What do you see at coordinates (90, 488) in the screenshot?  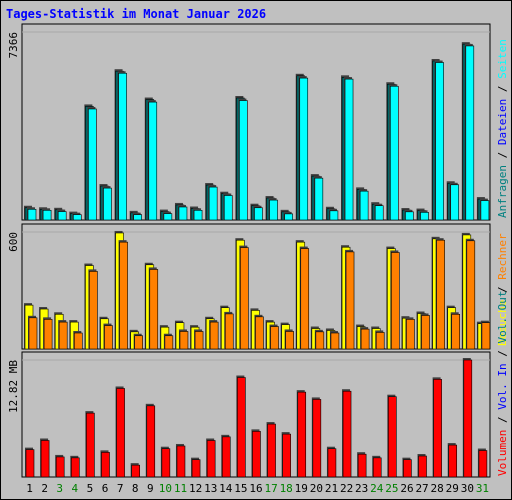 I see `x-tick-label: 5` at bounding box center [90, 488].